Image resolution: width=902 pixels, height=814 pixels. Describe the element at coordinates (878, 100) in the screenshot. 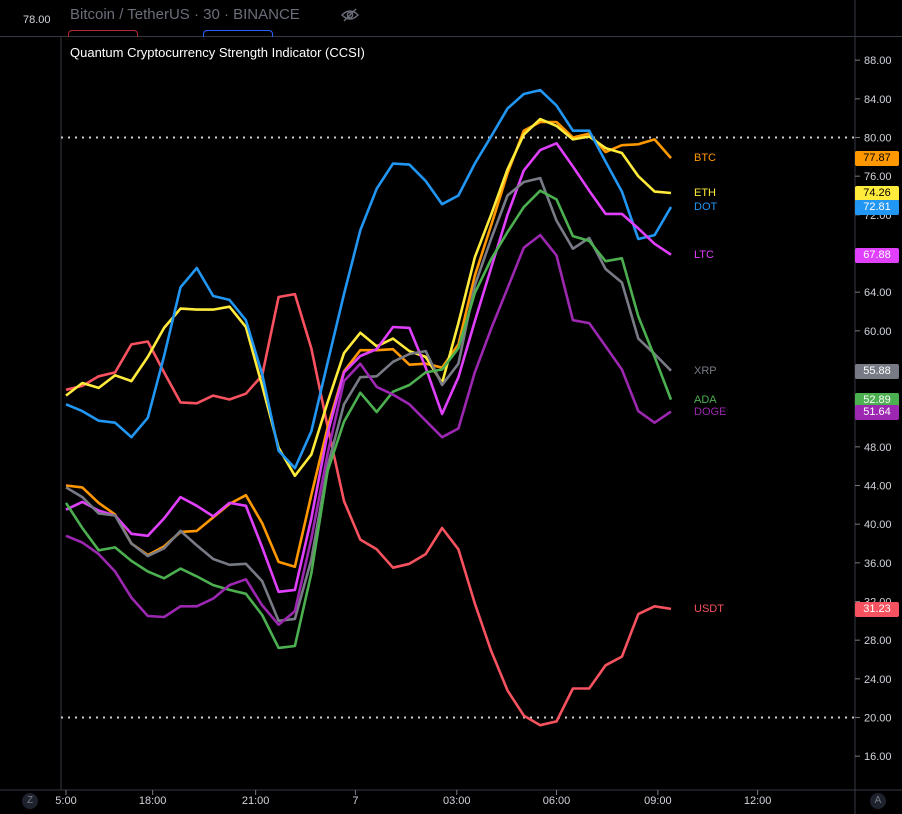

I see `y-tick-label: 84.00` at that location.